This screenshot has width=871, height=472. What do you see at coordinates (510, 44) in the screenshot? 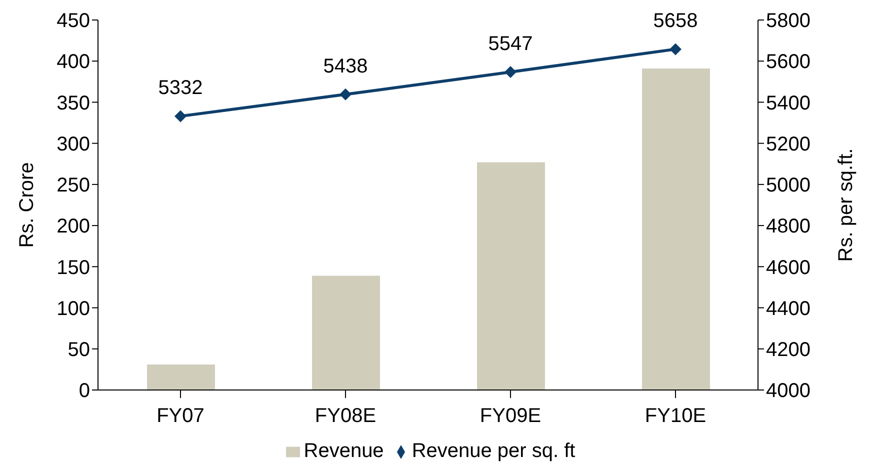
I see `data-label: 5547` at bounding box center [510, 44].